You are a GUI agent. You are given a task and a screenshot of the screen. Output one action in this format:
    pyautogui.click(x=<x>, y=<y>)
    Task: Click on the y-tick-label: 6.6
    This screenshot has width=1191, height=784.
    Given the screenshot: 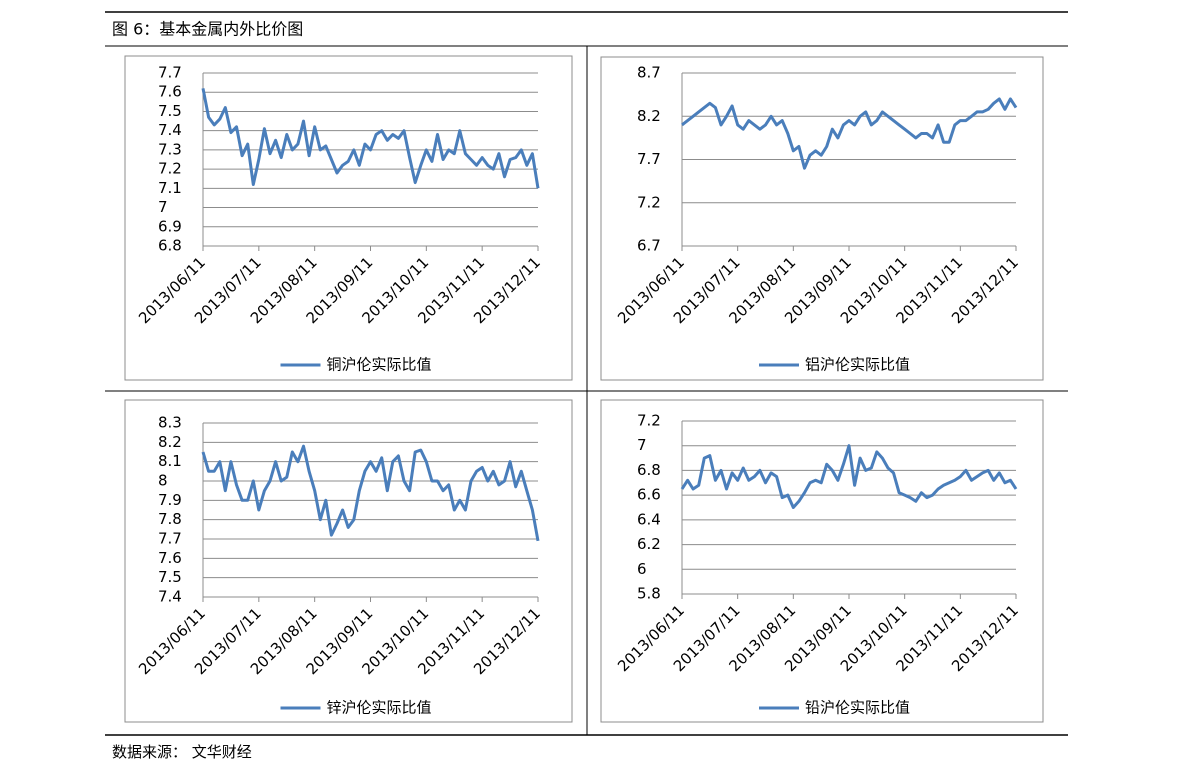 What is the action you would take?
    pyautogui.click(x=649, y=495)
    